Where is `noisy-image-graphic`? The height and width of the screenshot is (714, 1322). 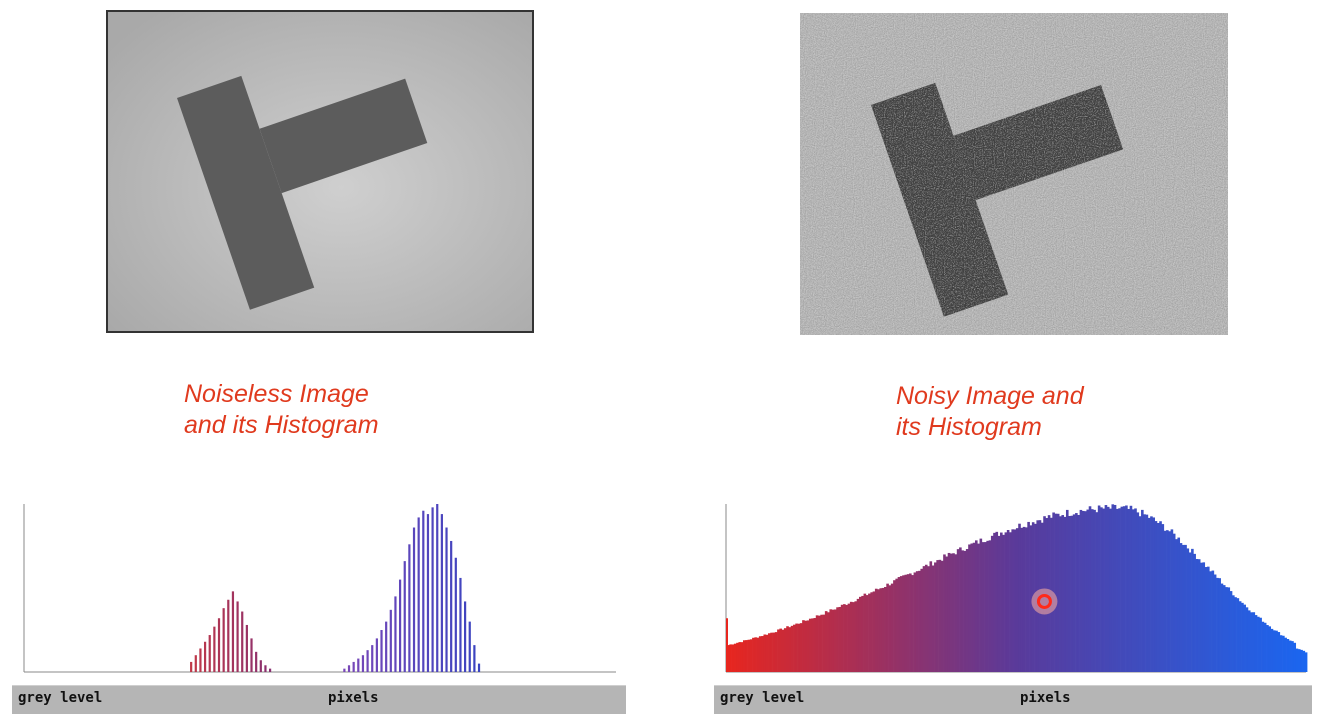 noisy-image-graphic is located at coordinates (1014, 174).